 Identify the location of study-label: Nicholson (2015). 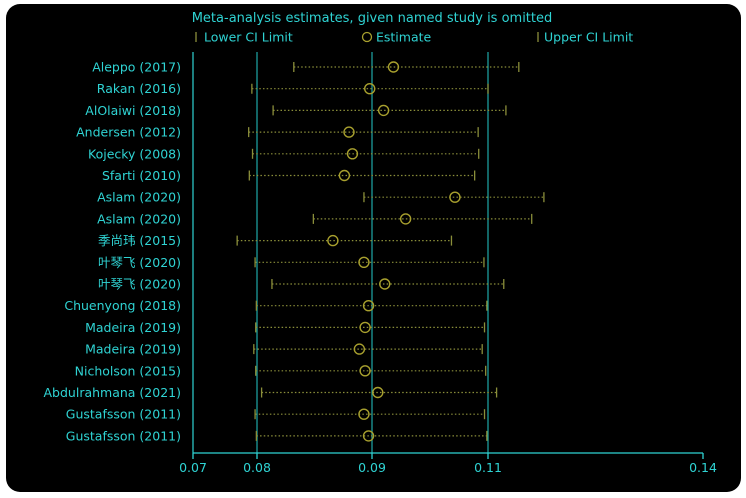
(128, 370).